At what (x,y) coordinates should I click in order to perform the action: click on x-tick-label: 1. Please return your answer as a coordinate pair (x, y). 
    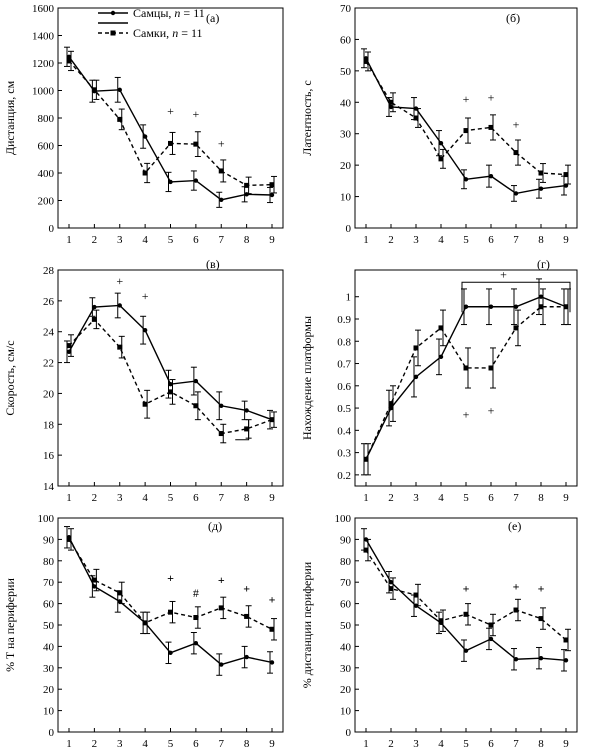
    Looking at the image, I should click on (69, 498).